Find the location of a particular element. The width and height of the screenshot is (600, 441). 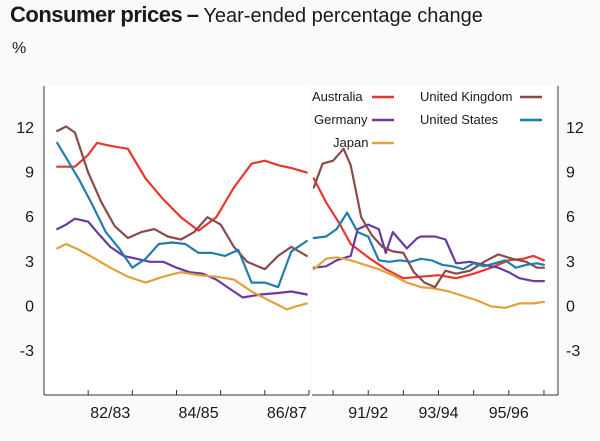

y-tick-left: 12 is located at coordinates (25, 128).